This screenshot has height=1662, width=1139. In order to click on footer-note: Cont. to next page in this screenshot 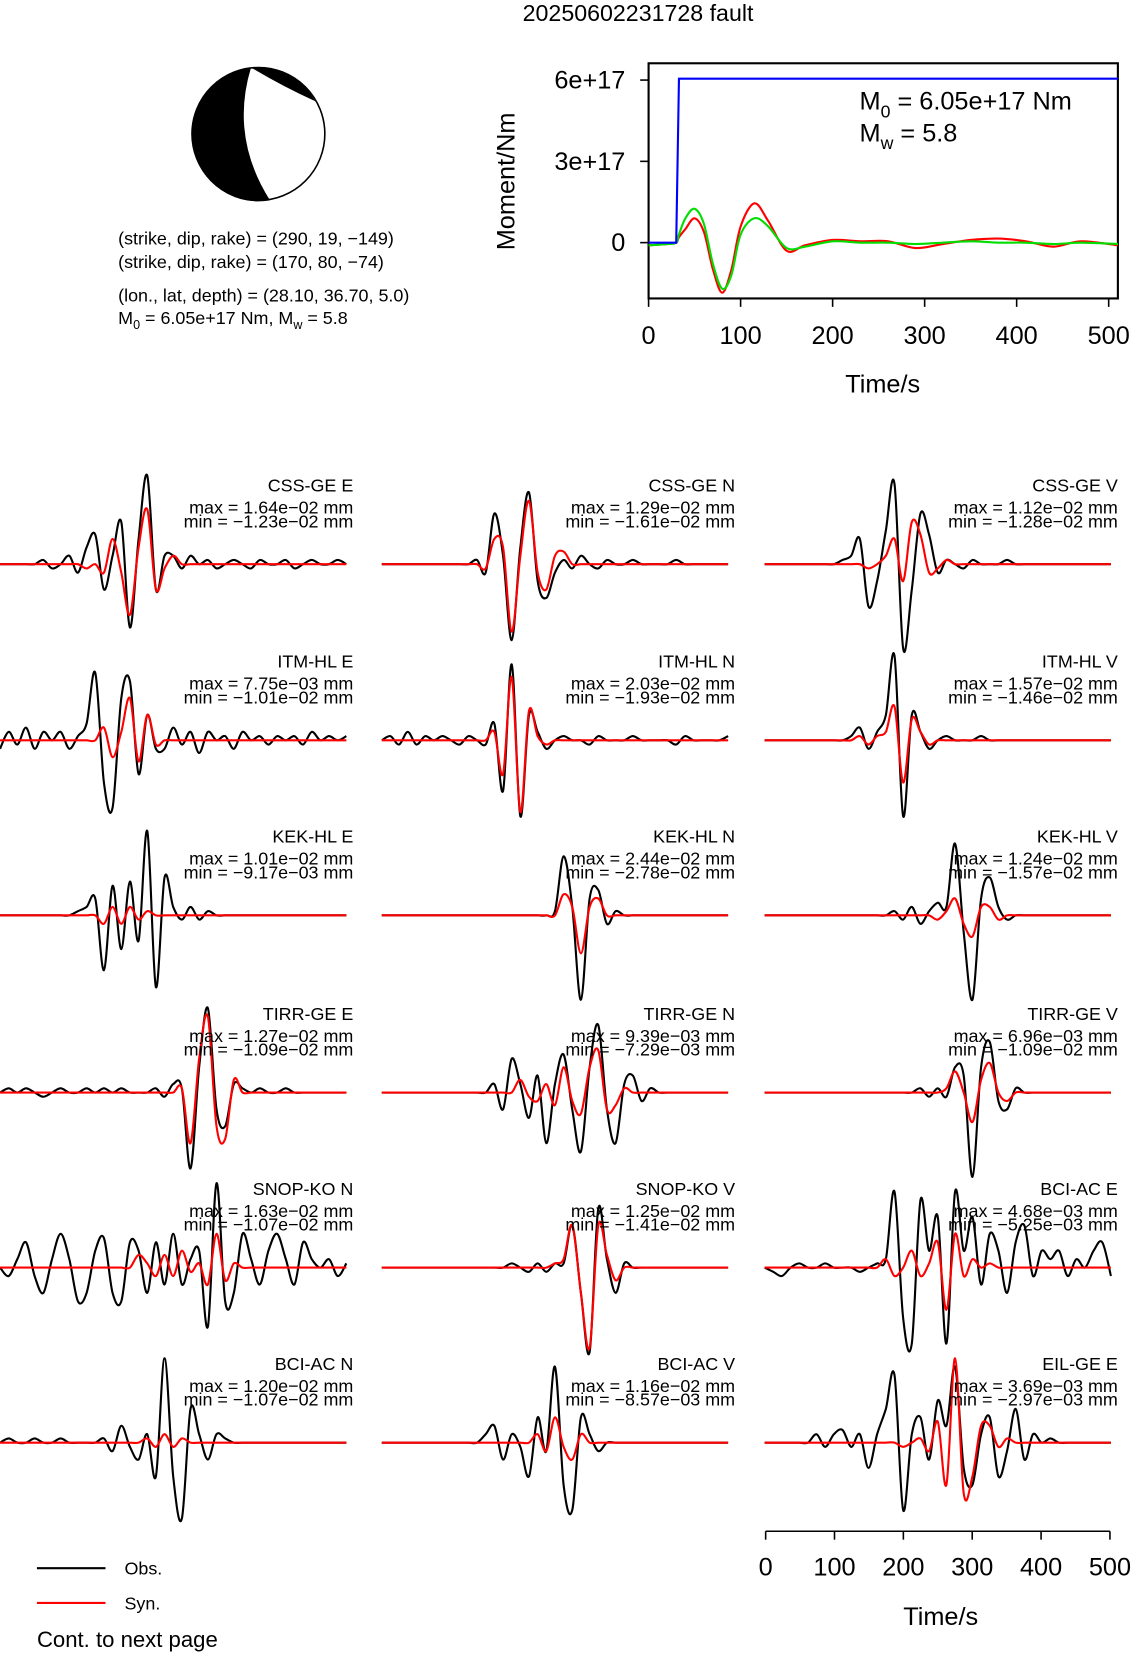, I will do `click(127, 1639)`.